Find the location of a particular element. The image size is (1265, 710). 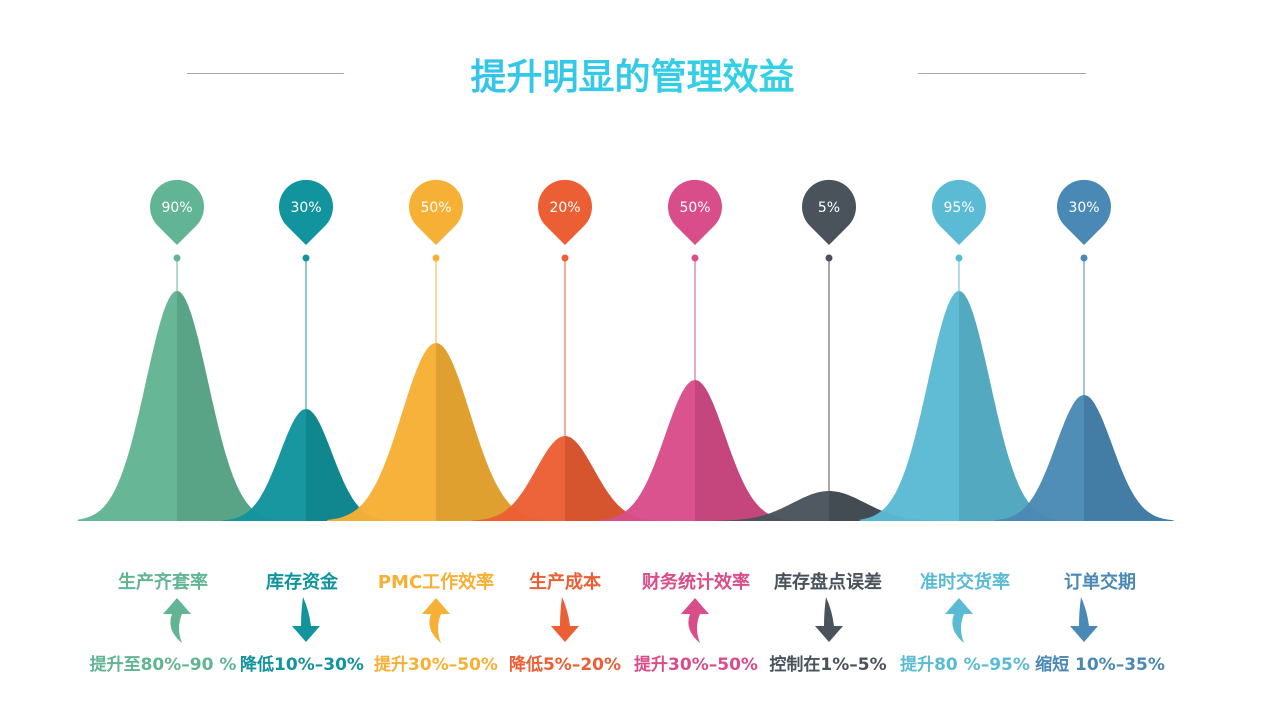

pin-value-6: 5% is located at coordinates (829, 208).